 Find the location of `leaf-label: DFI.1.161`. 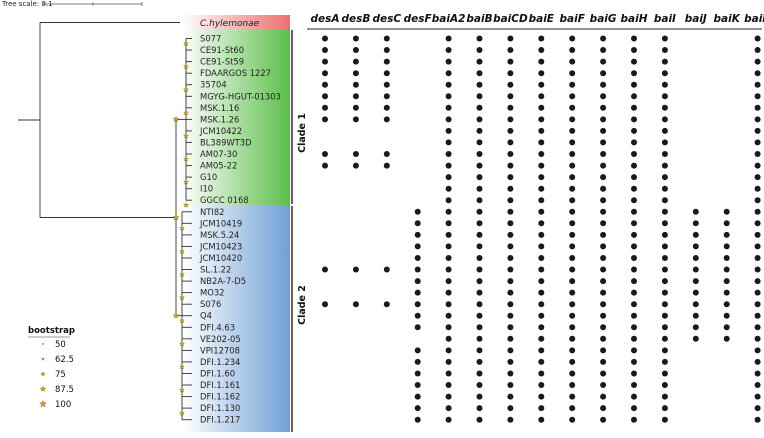

leaf-label: DFI.1.161 is located at coordinates (220, 385).